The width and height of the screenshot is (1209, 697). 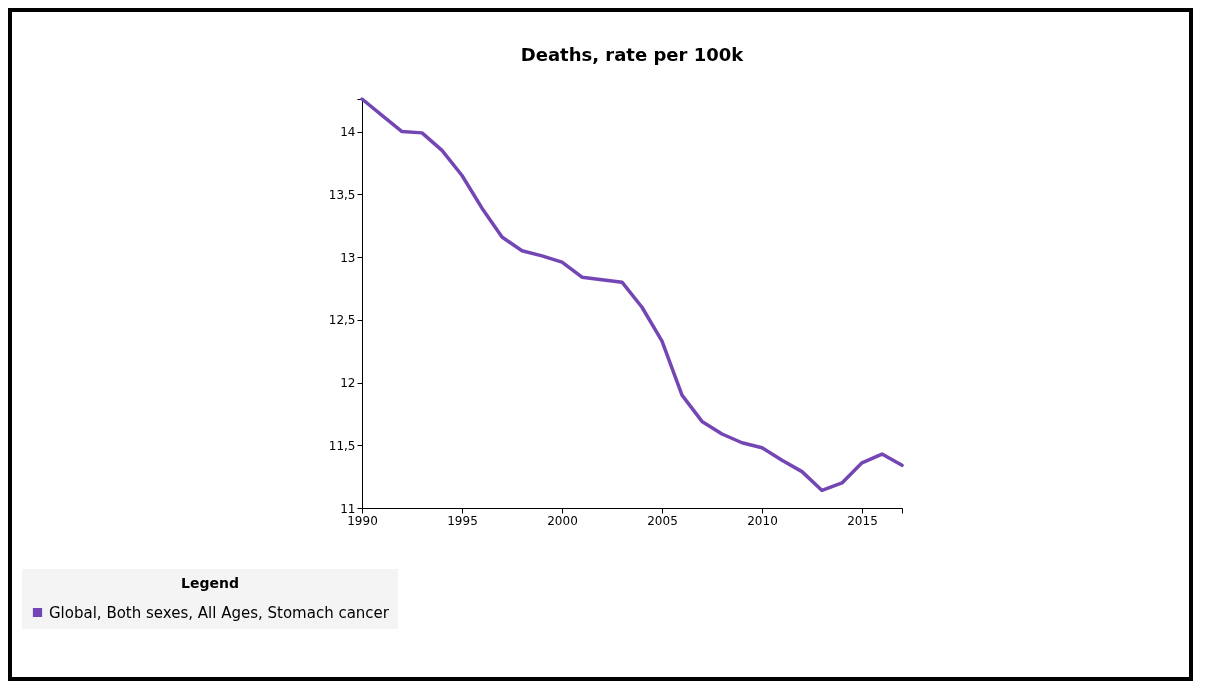 I want to click on chart-title: Deaths, rate per 100k, so click(x=632, y=55).